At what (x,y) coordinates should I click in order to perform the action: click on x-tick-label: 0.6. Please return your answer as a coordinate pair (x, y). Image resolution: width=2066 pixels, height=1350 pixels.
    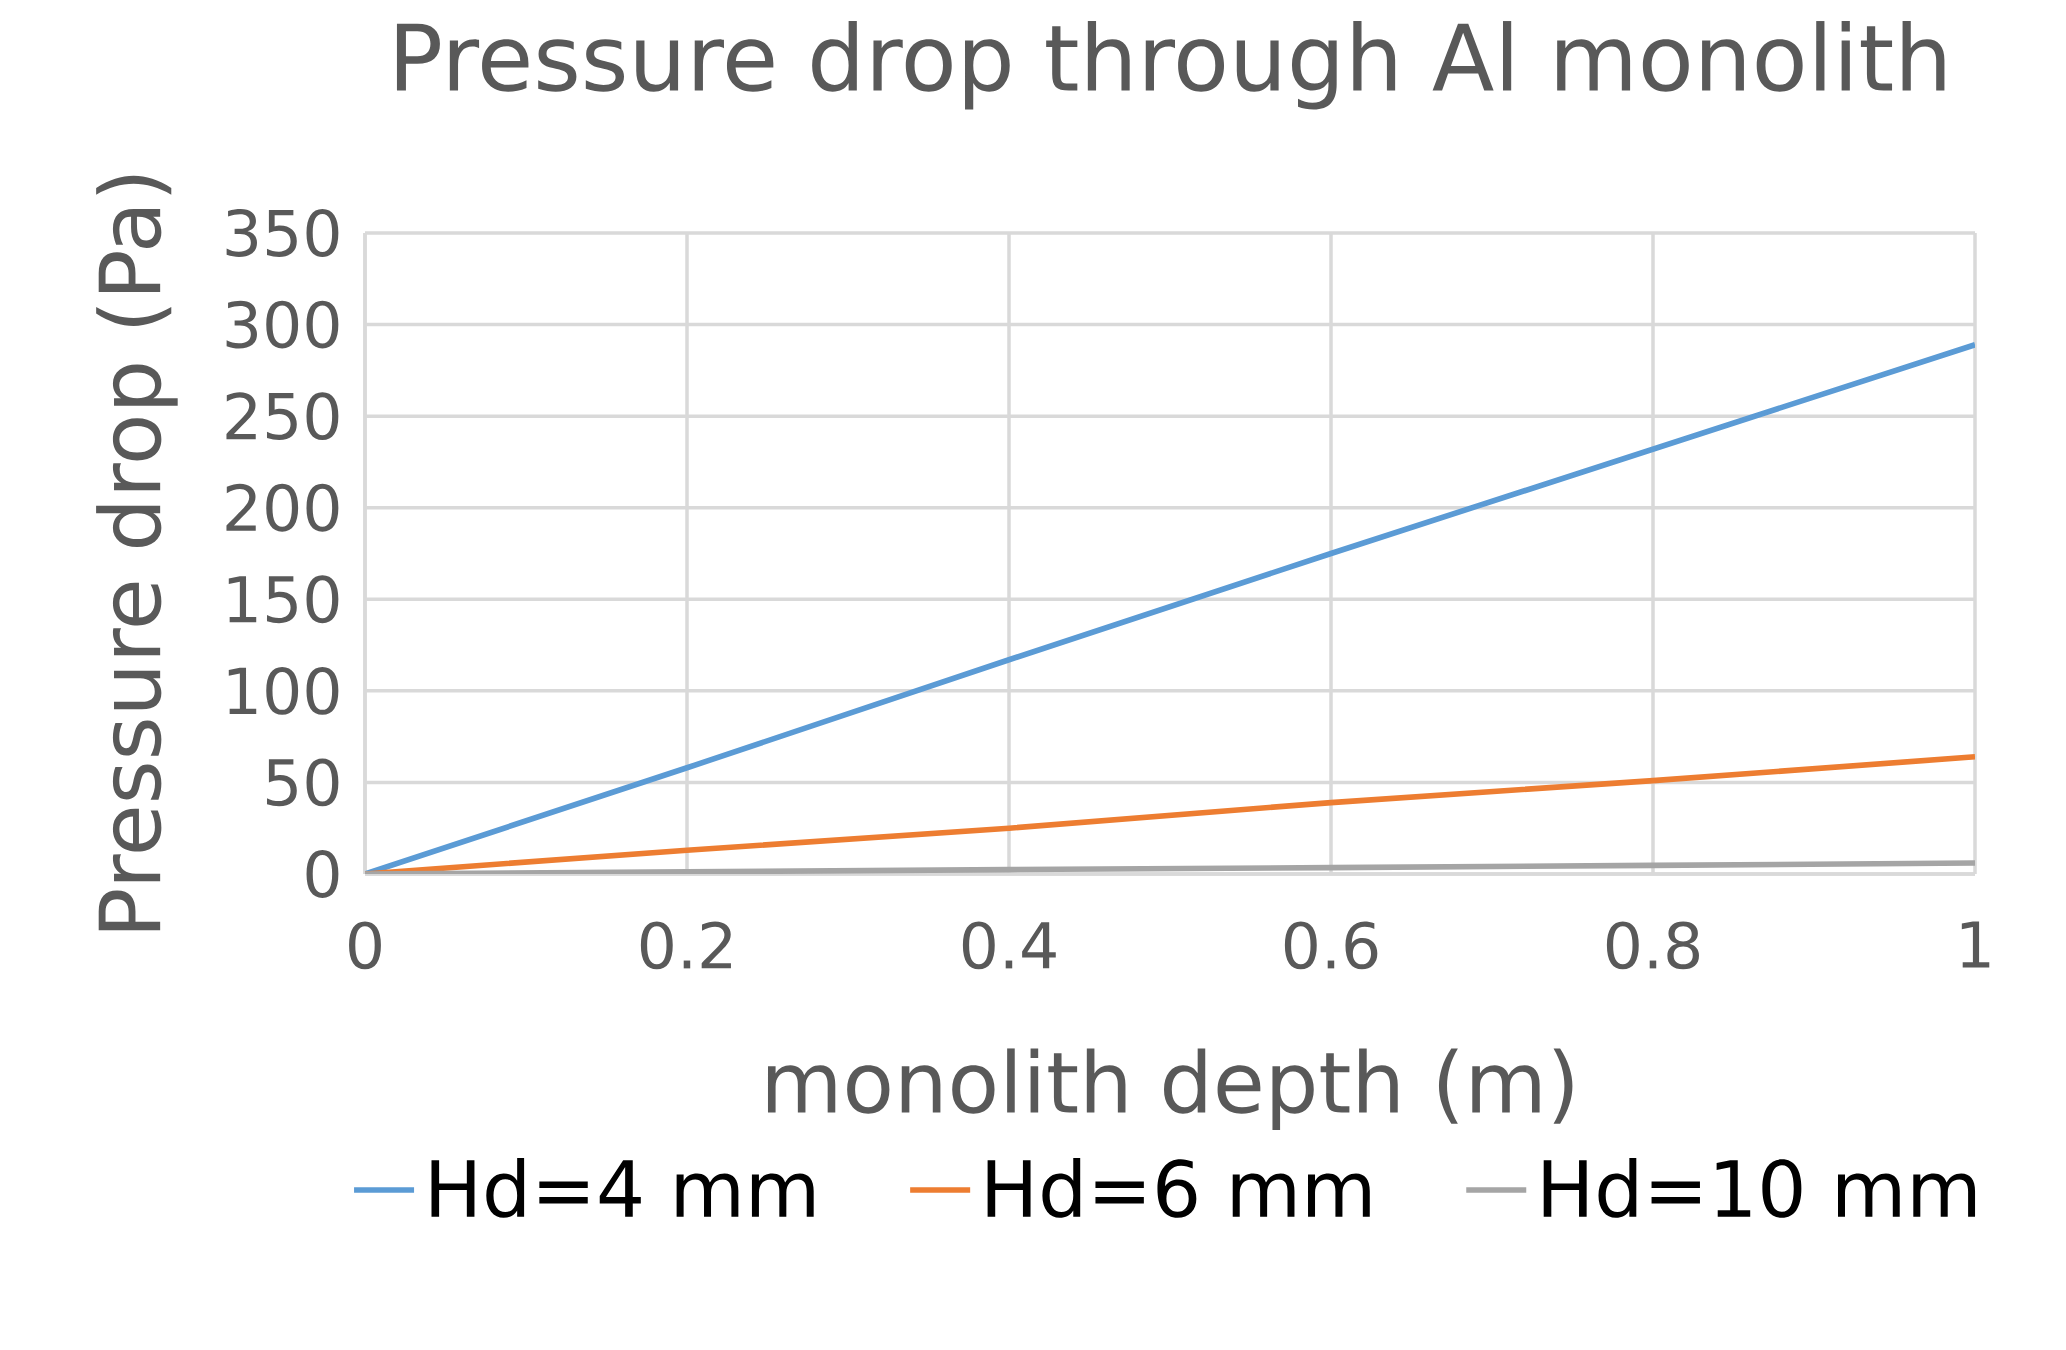
    Looking at the image, I should click on (1331, 945).